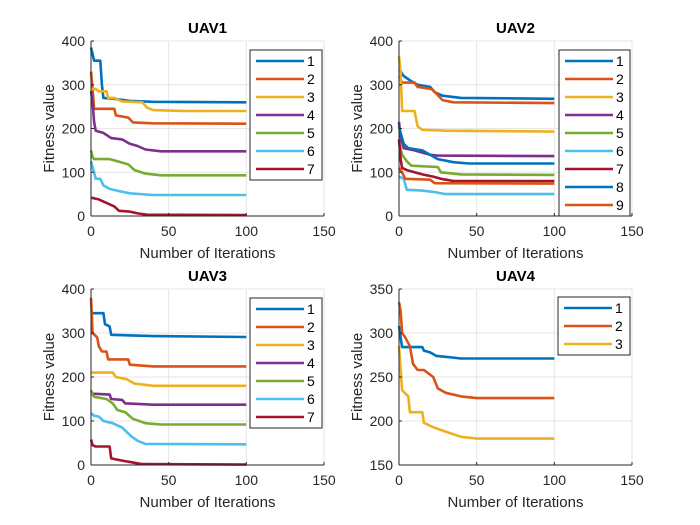  I want to click on chart-title: UAV4, so click(516, 276).